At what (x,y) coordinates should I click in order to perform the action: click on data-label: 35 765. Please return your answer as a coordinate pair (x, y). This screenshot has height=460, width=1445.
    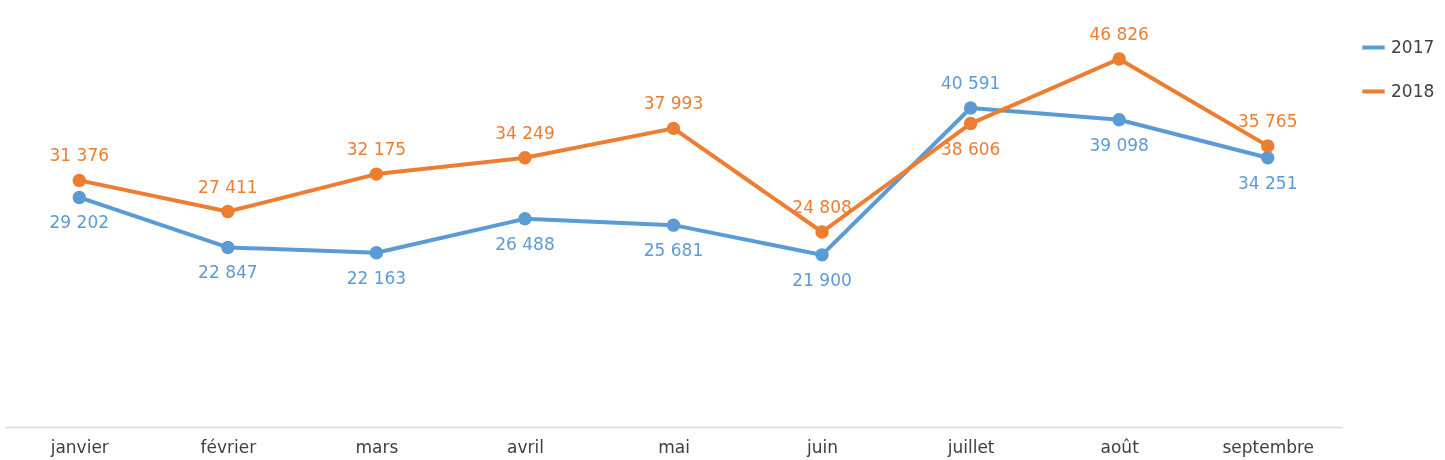
    Looking at the image, I should click on (1267, 120).